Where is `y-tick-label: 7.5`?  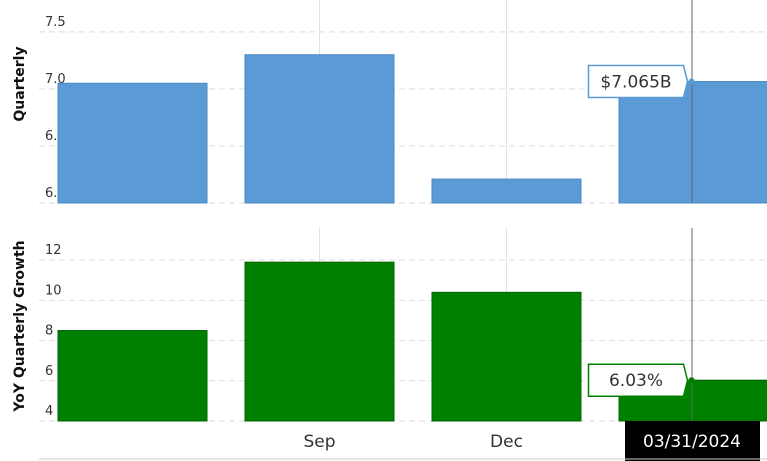 y-tick-label: 7.5 is located at coordinates (55, 22).